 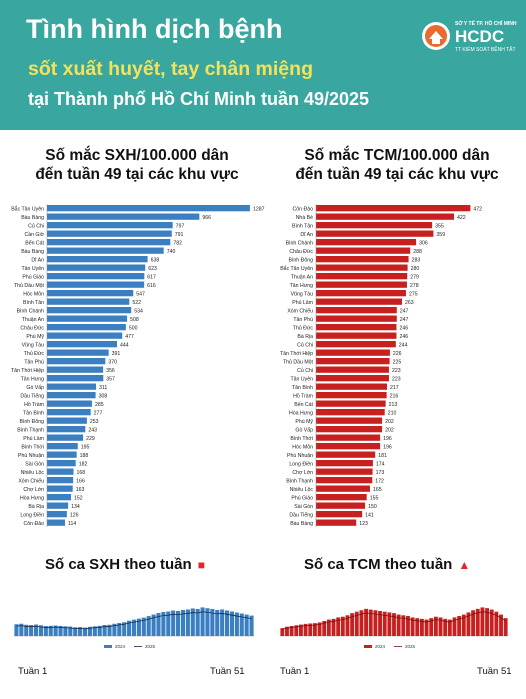 I want to click on title-line-2: sốt xuất huyết, tay chân miệng, so click(x=170, y=69).